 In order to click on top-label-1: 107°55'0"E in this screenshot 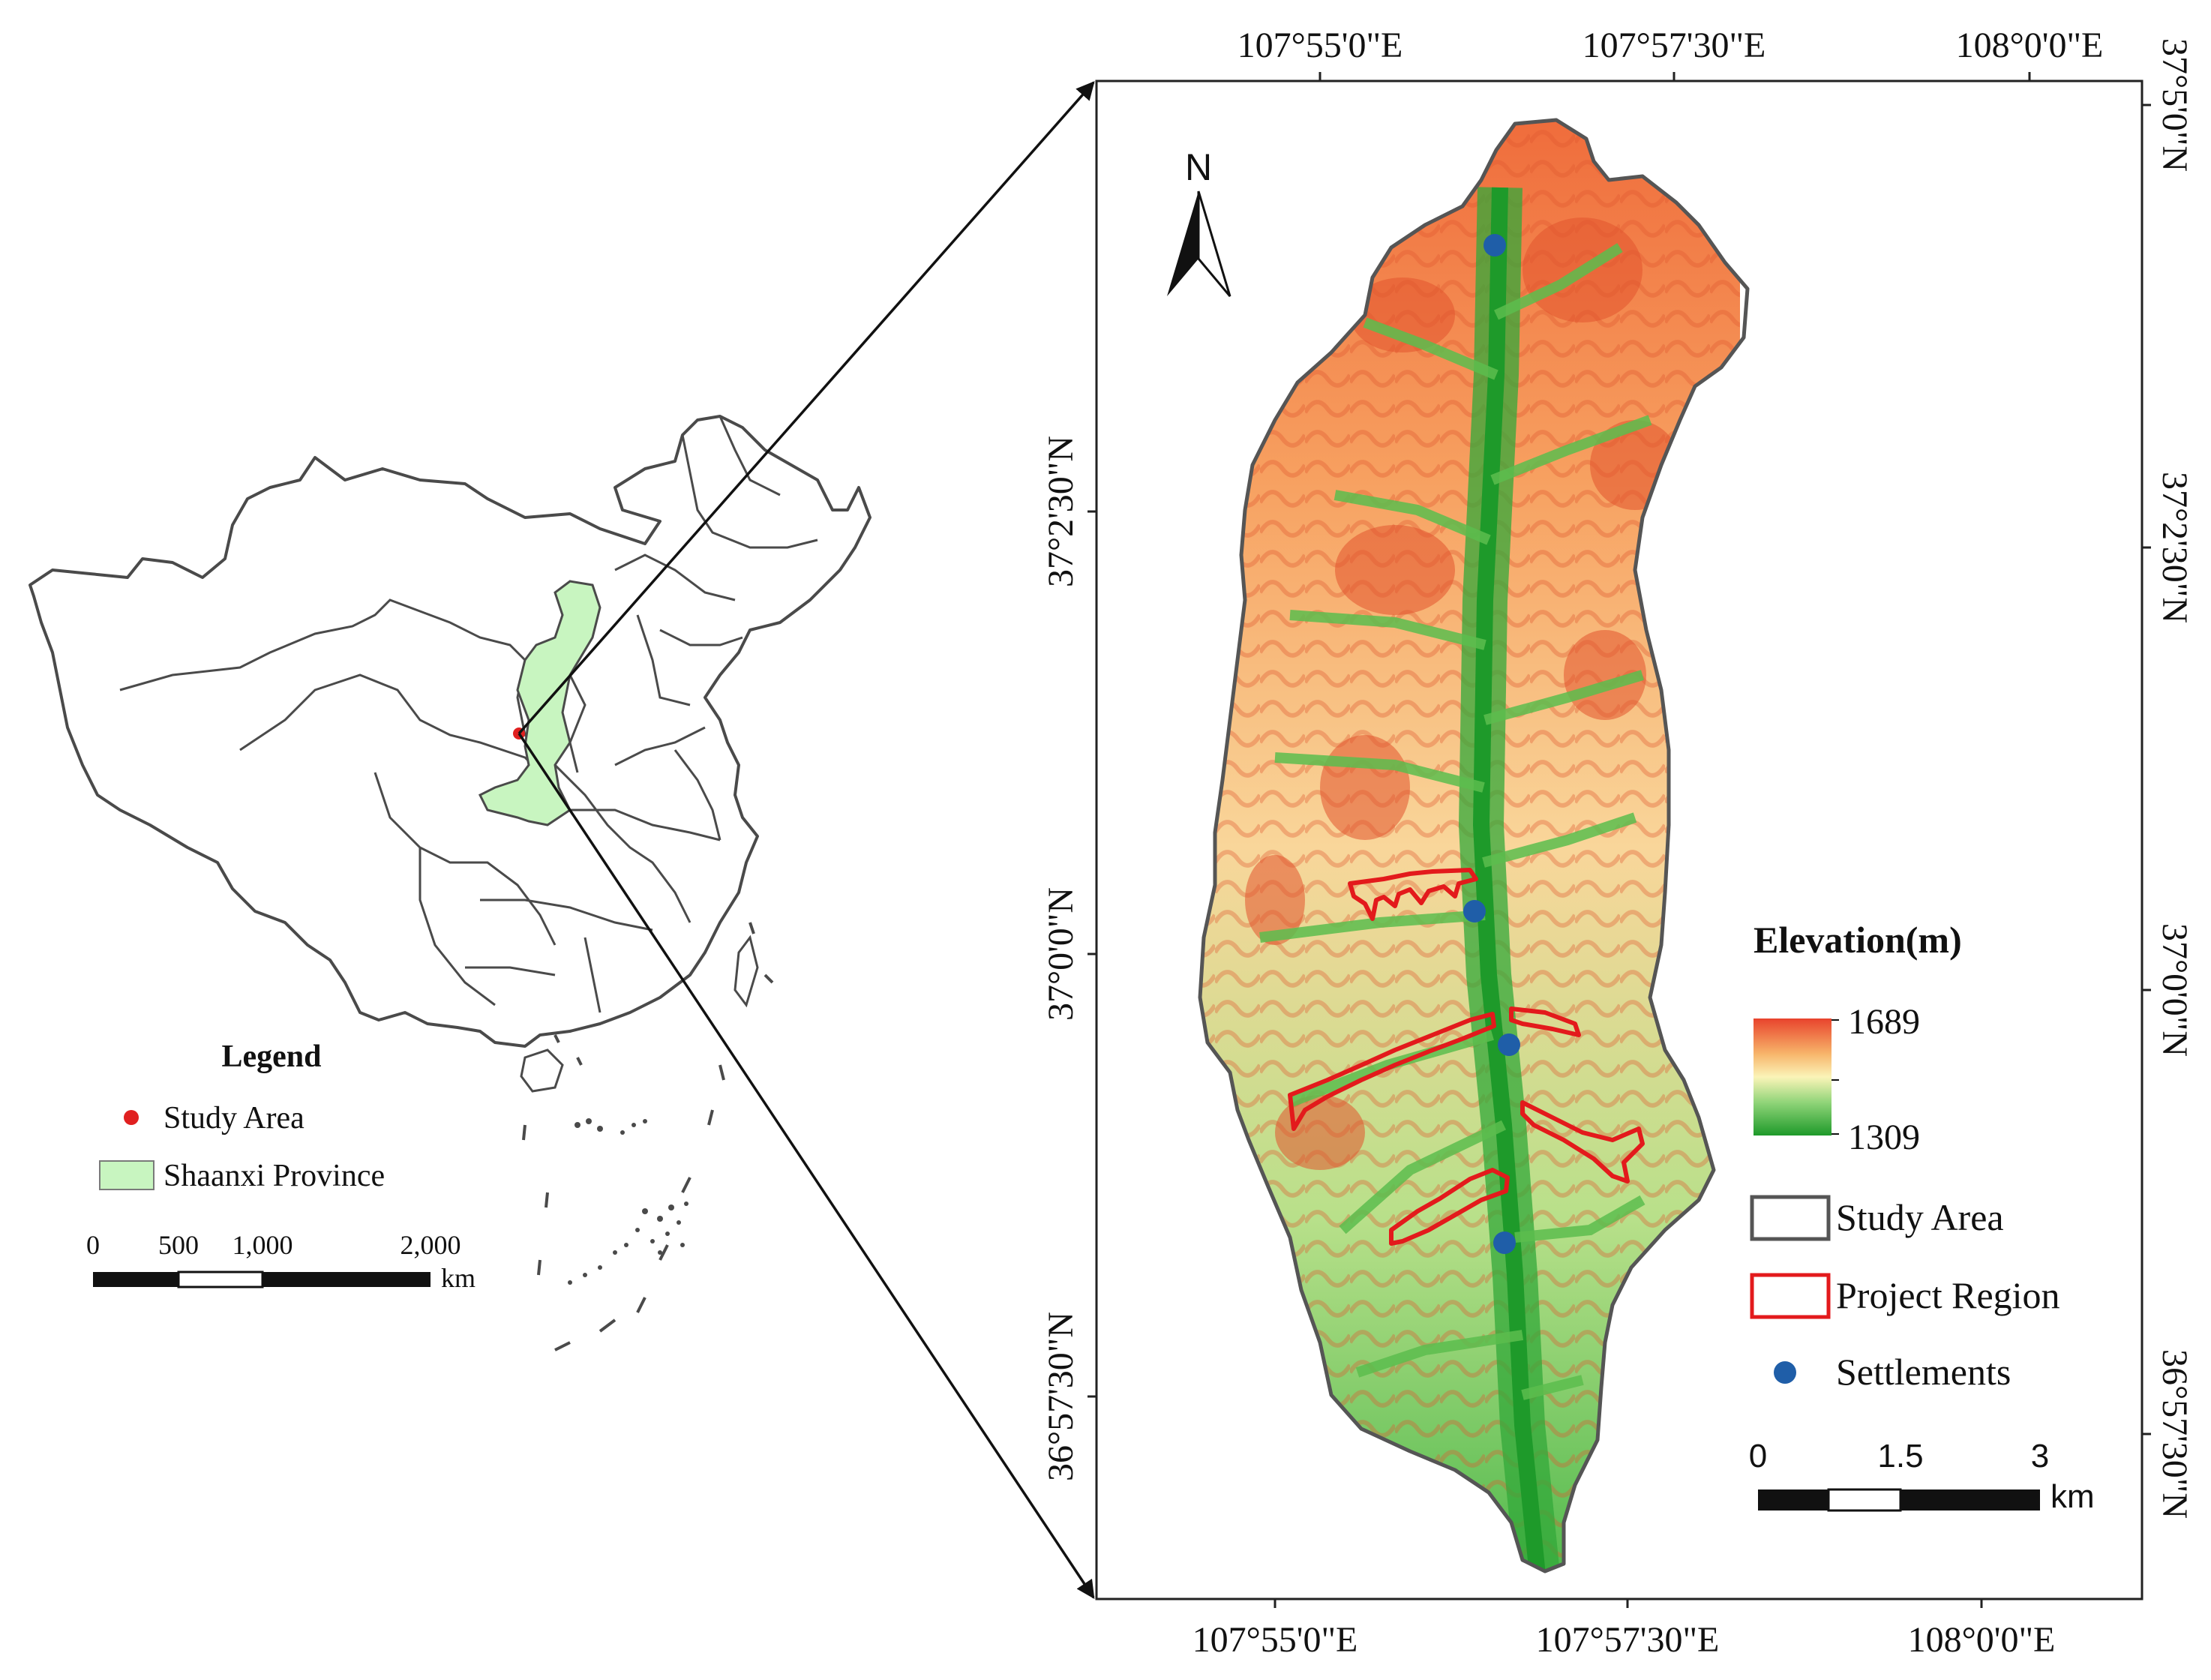, I will do `click(1320, 45)`.